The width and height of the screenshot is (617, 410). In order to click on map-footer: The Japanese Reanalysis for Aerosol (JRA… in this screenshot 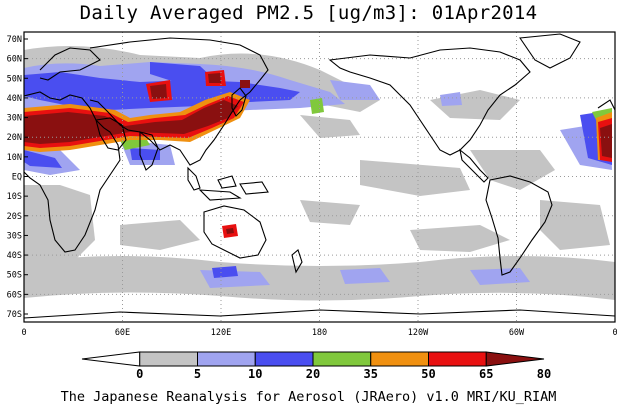, I will do `click(308, 397)`.